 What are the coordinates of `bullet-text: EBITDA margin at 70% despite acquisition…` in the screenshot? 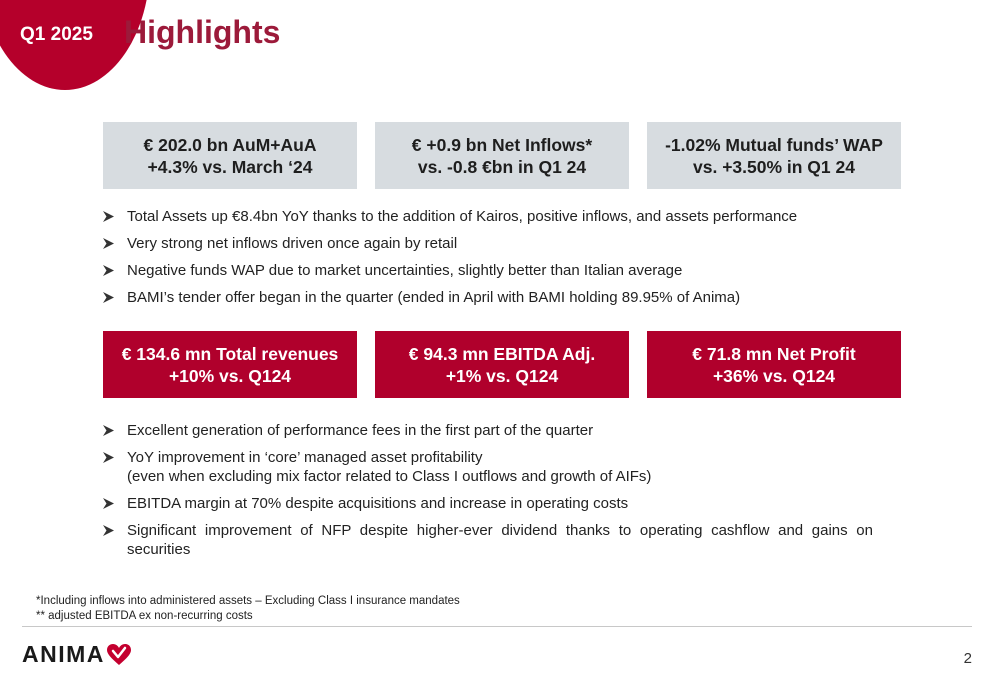 It's located at (378, 503).